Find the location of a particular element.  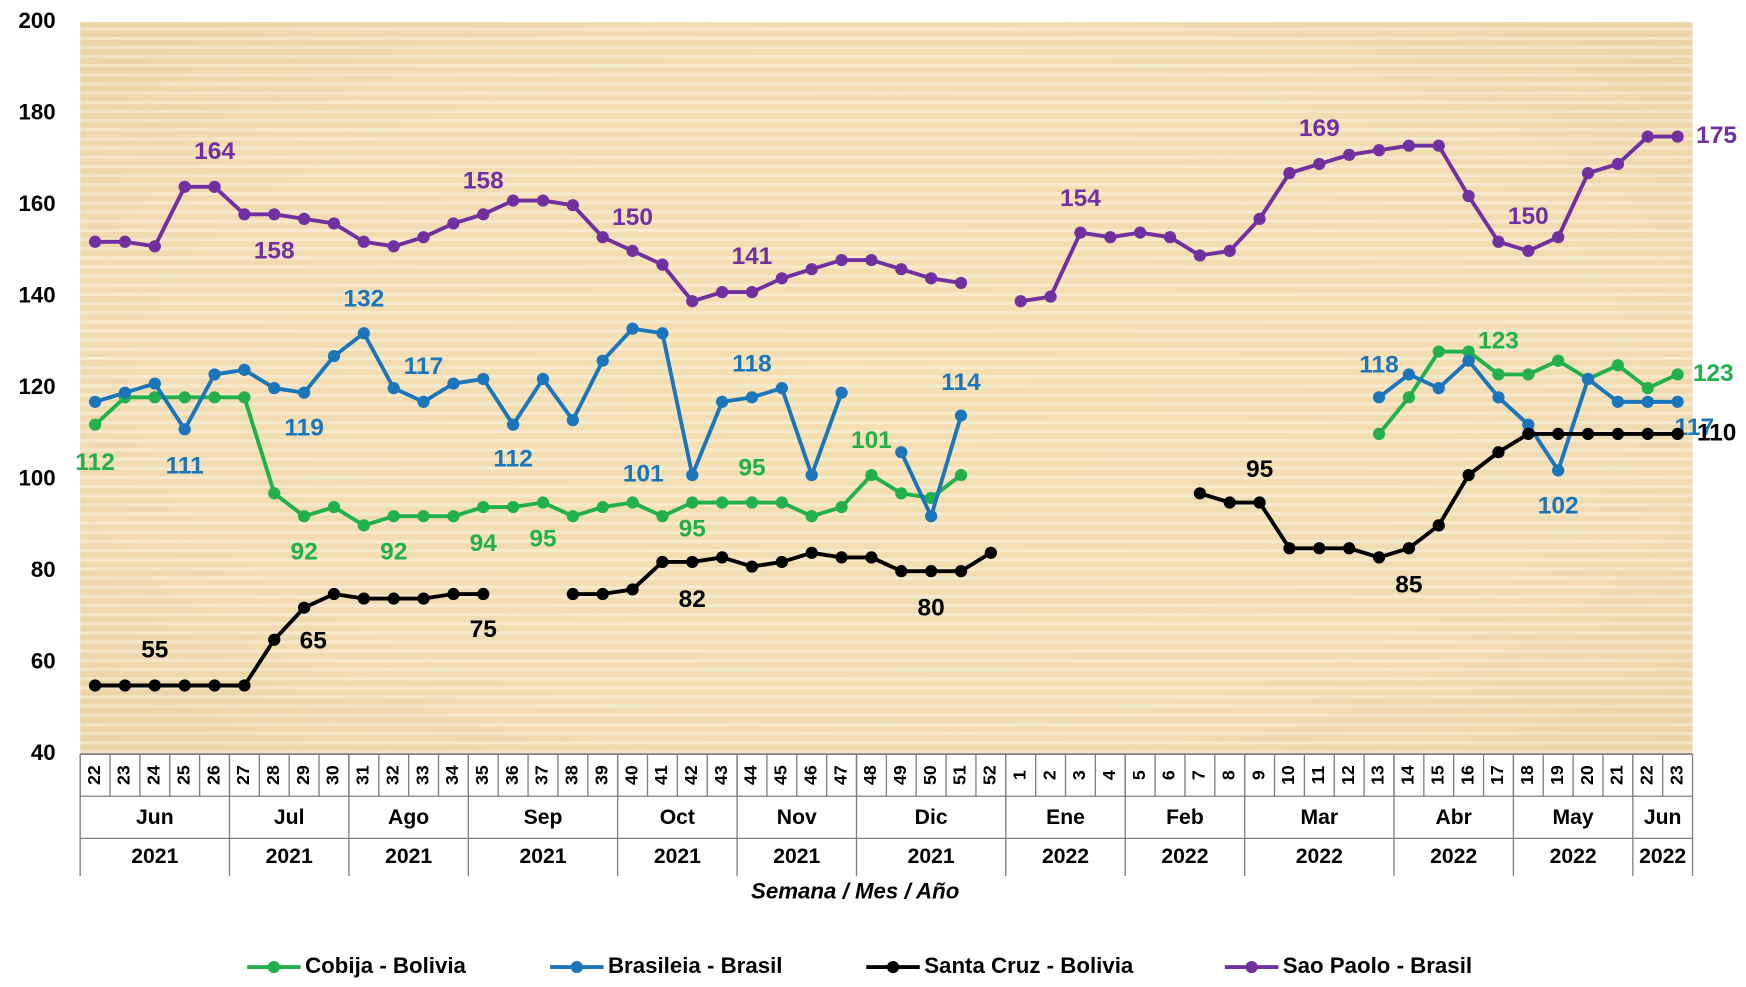

data-label: 111 is located at coordinates (185, 466).